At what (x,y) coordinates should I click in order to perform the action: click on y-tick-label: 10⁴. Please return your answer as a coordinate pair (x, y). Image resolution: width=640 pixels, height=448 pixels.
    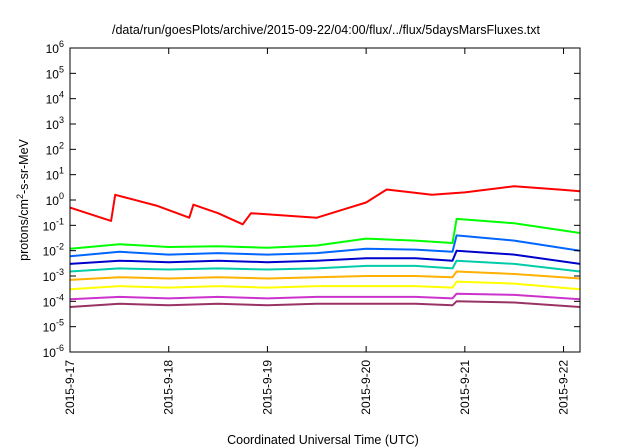
    Looking at the image, I should click on (55, 98).